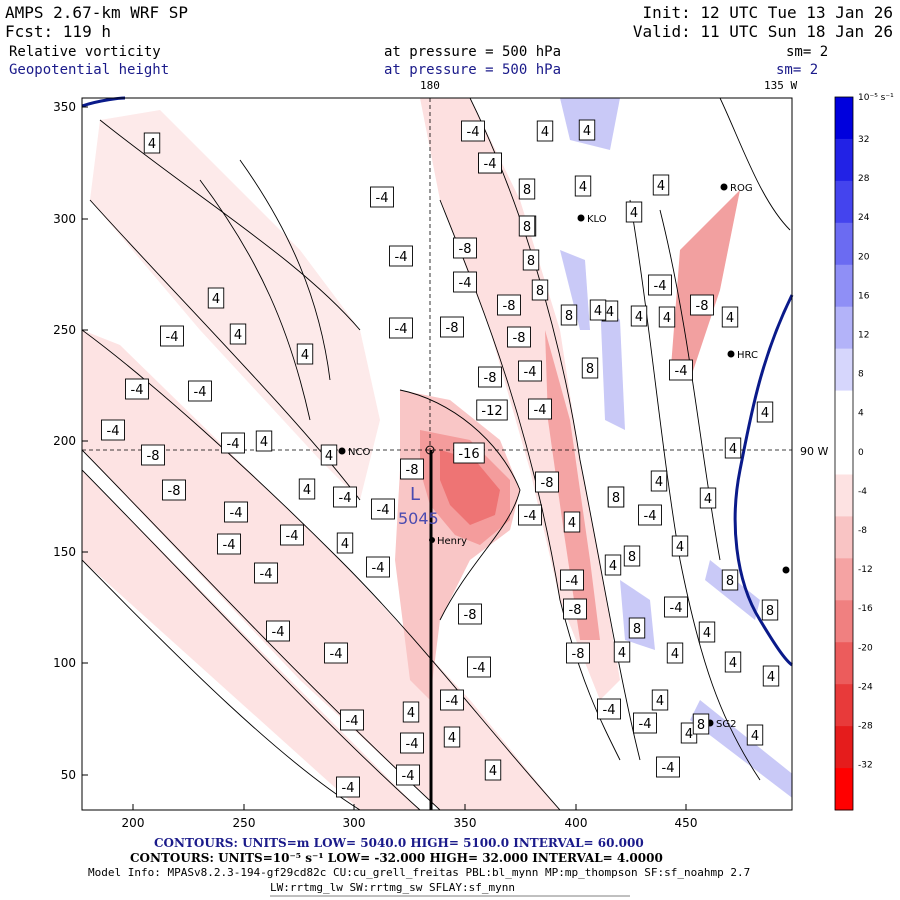 Image resolution: width=900 pixels, height=900 pixels. I want to click on field1-sm: sm= 2, so click(807, 52).